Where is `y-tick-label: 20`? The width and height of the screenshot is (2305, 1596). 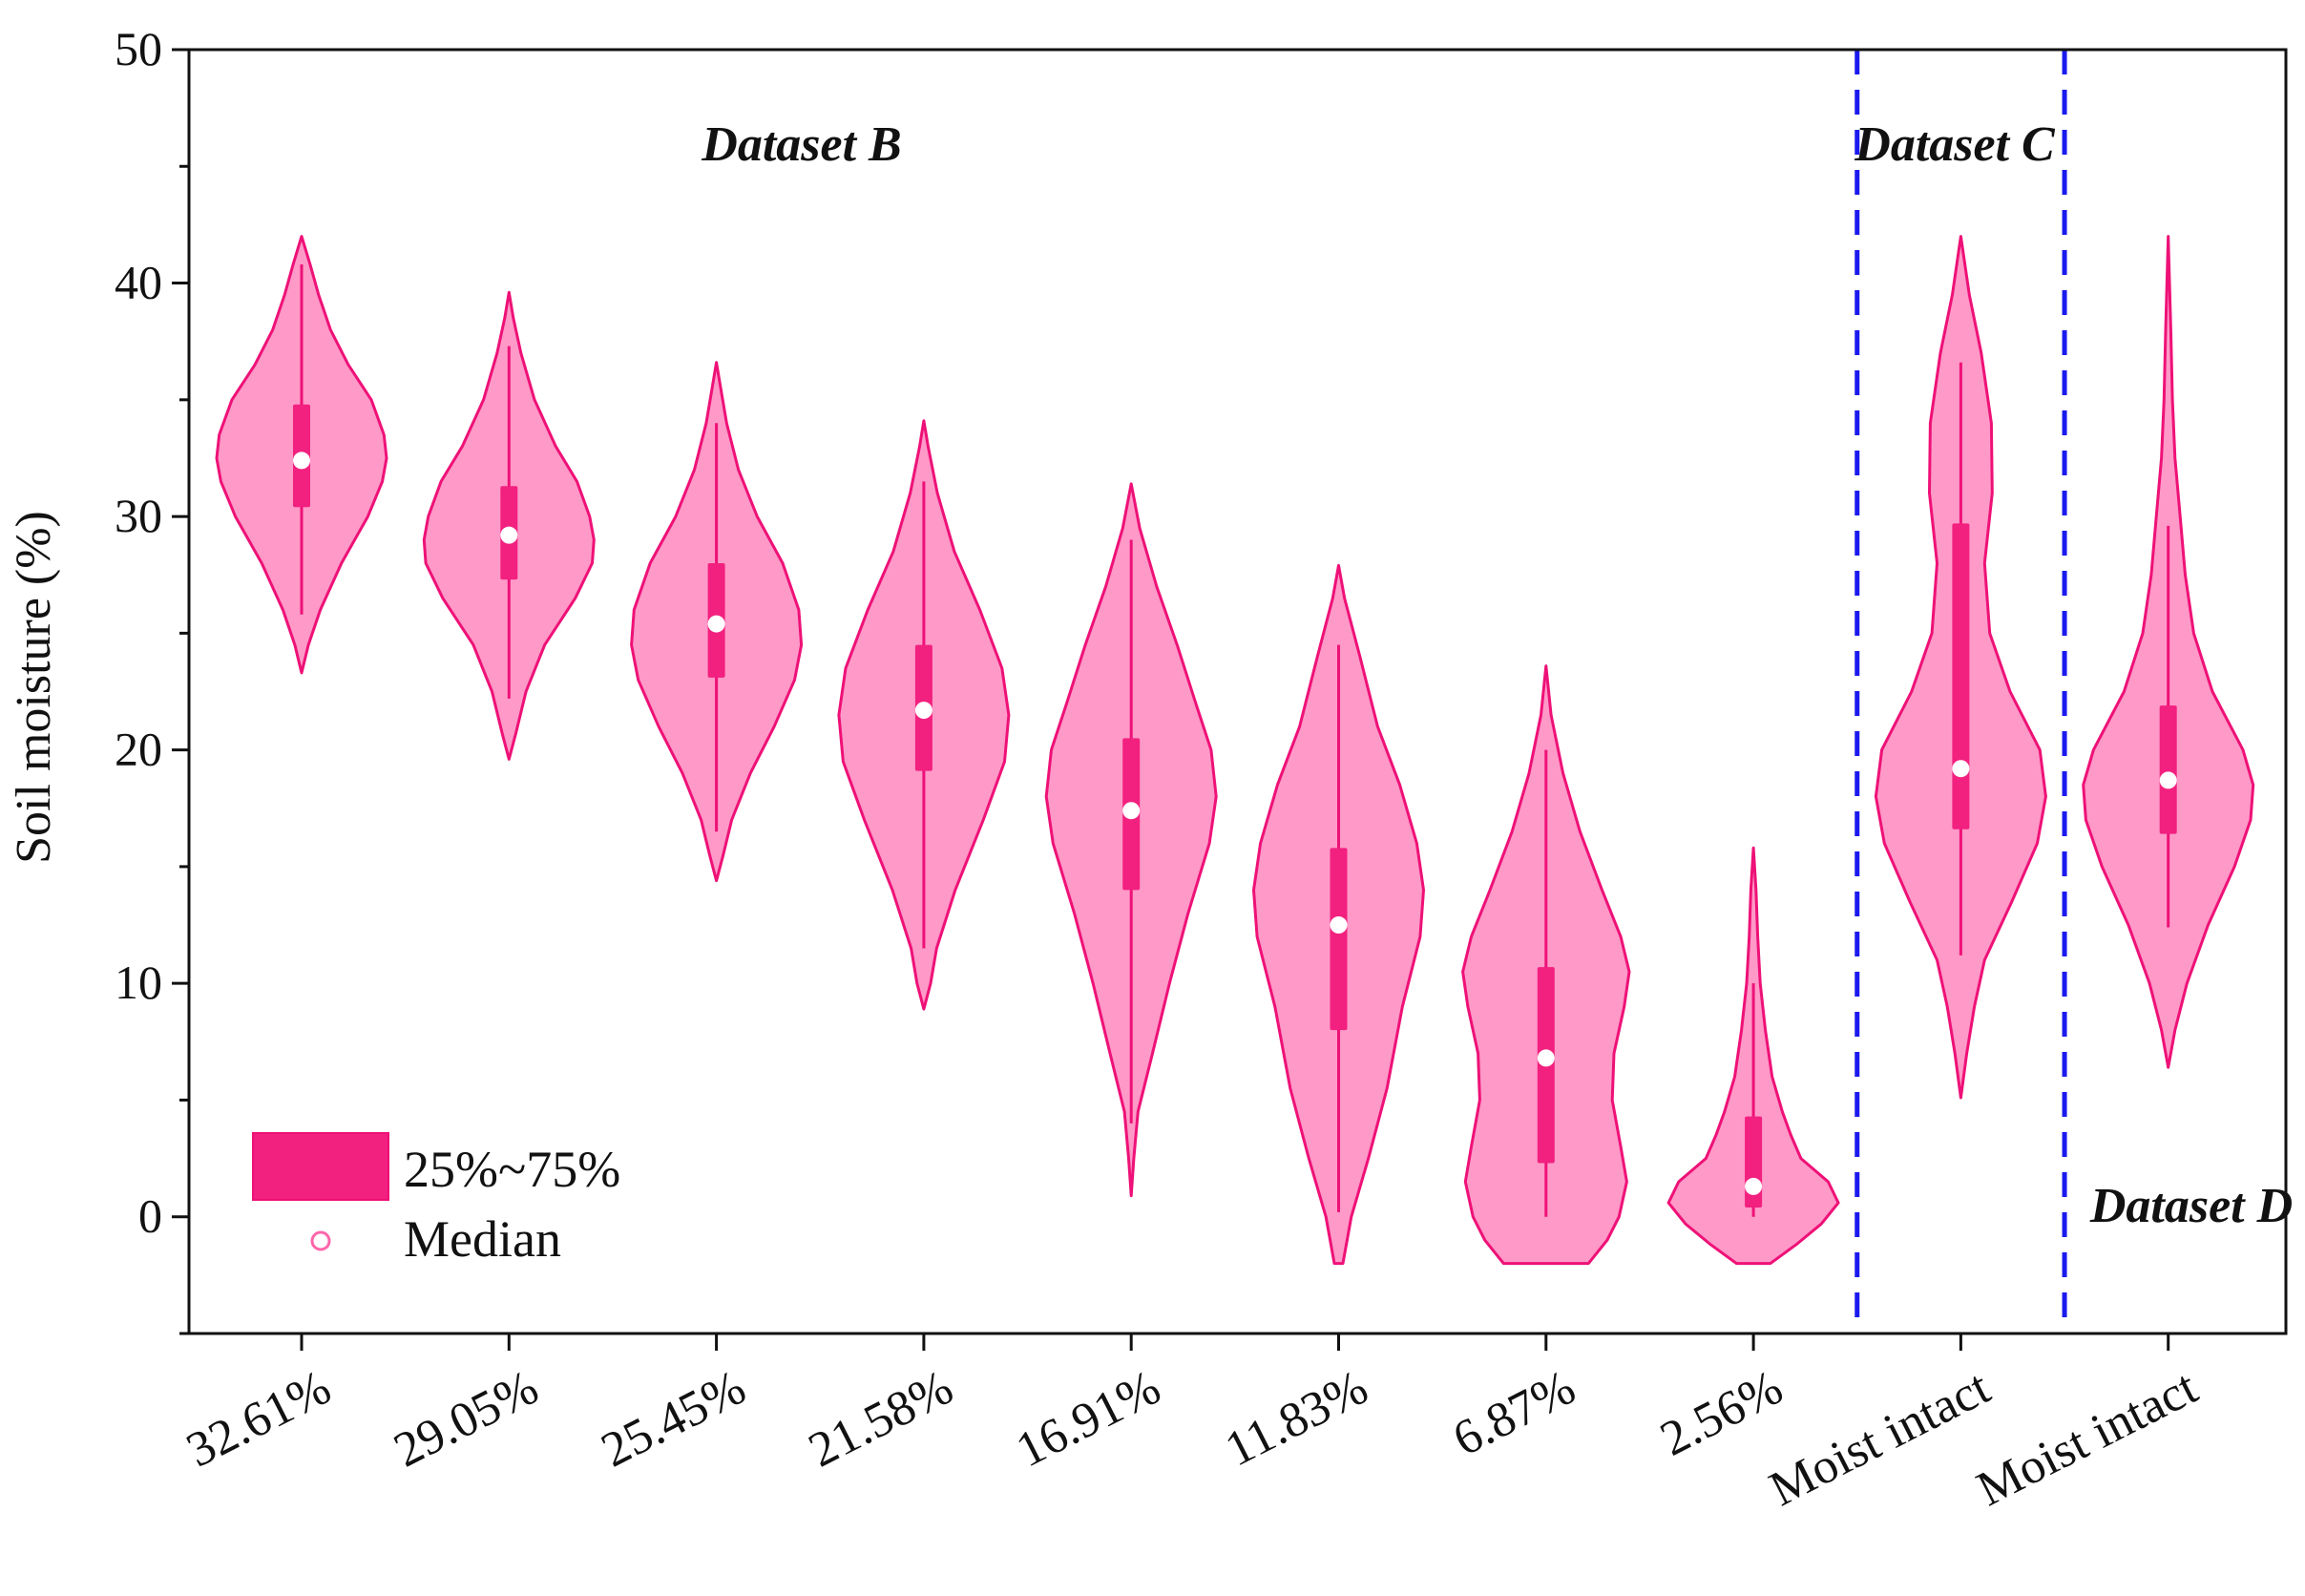
y-tick-label: 20 is located at coordinates (138, 750).